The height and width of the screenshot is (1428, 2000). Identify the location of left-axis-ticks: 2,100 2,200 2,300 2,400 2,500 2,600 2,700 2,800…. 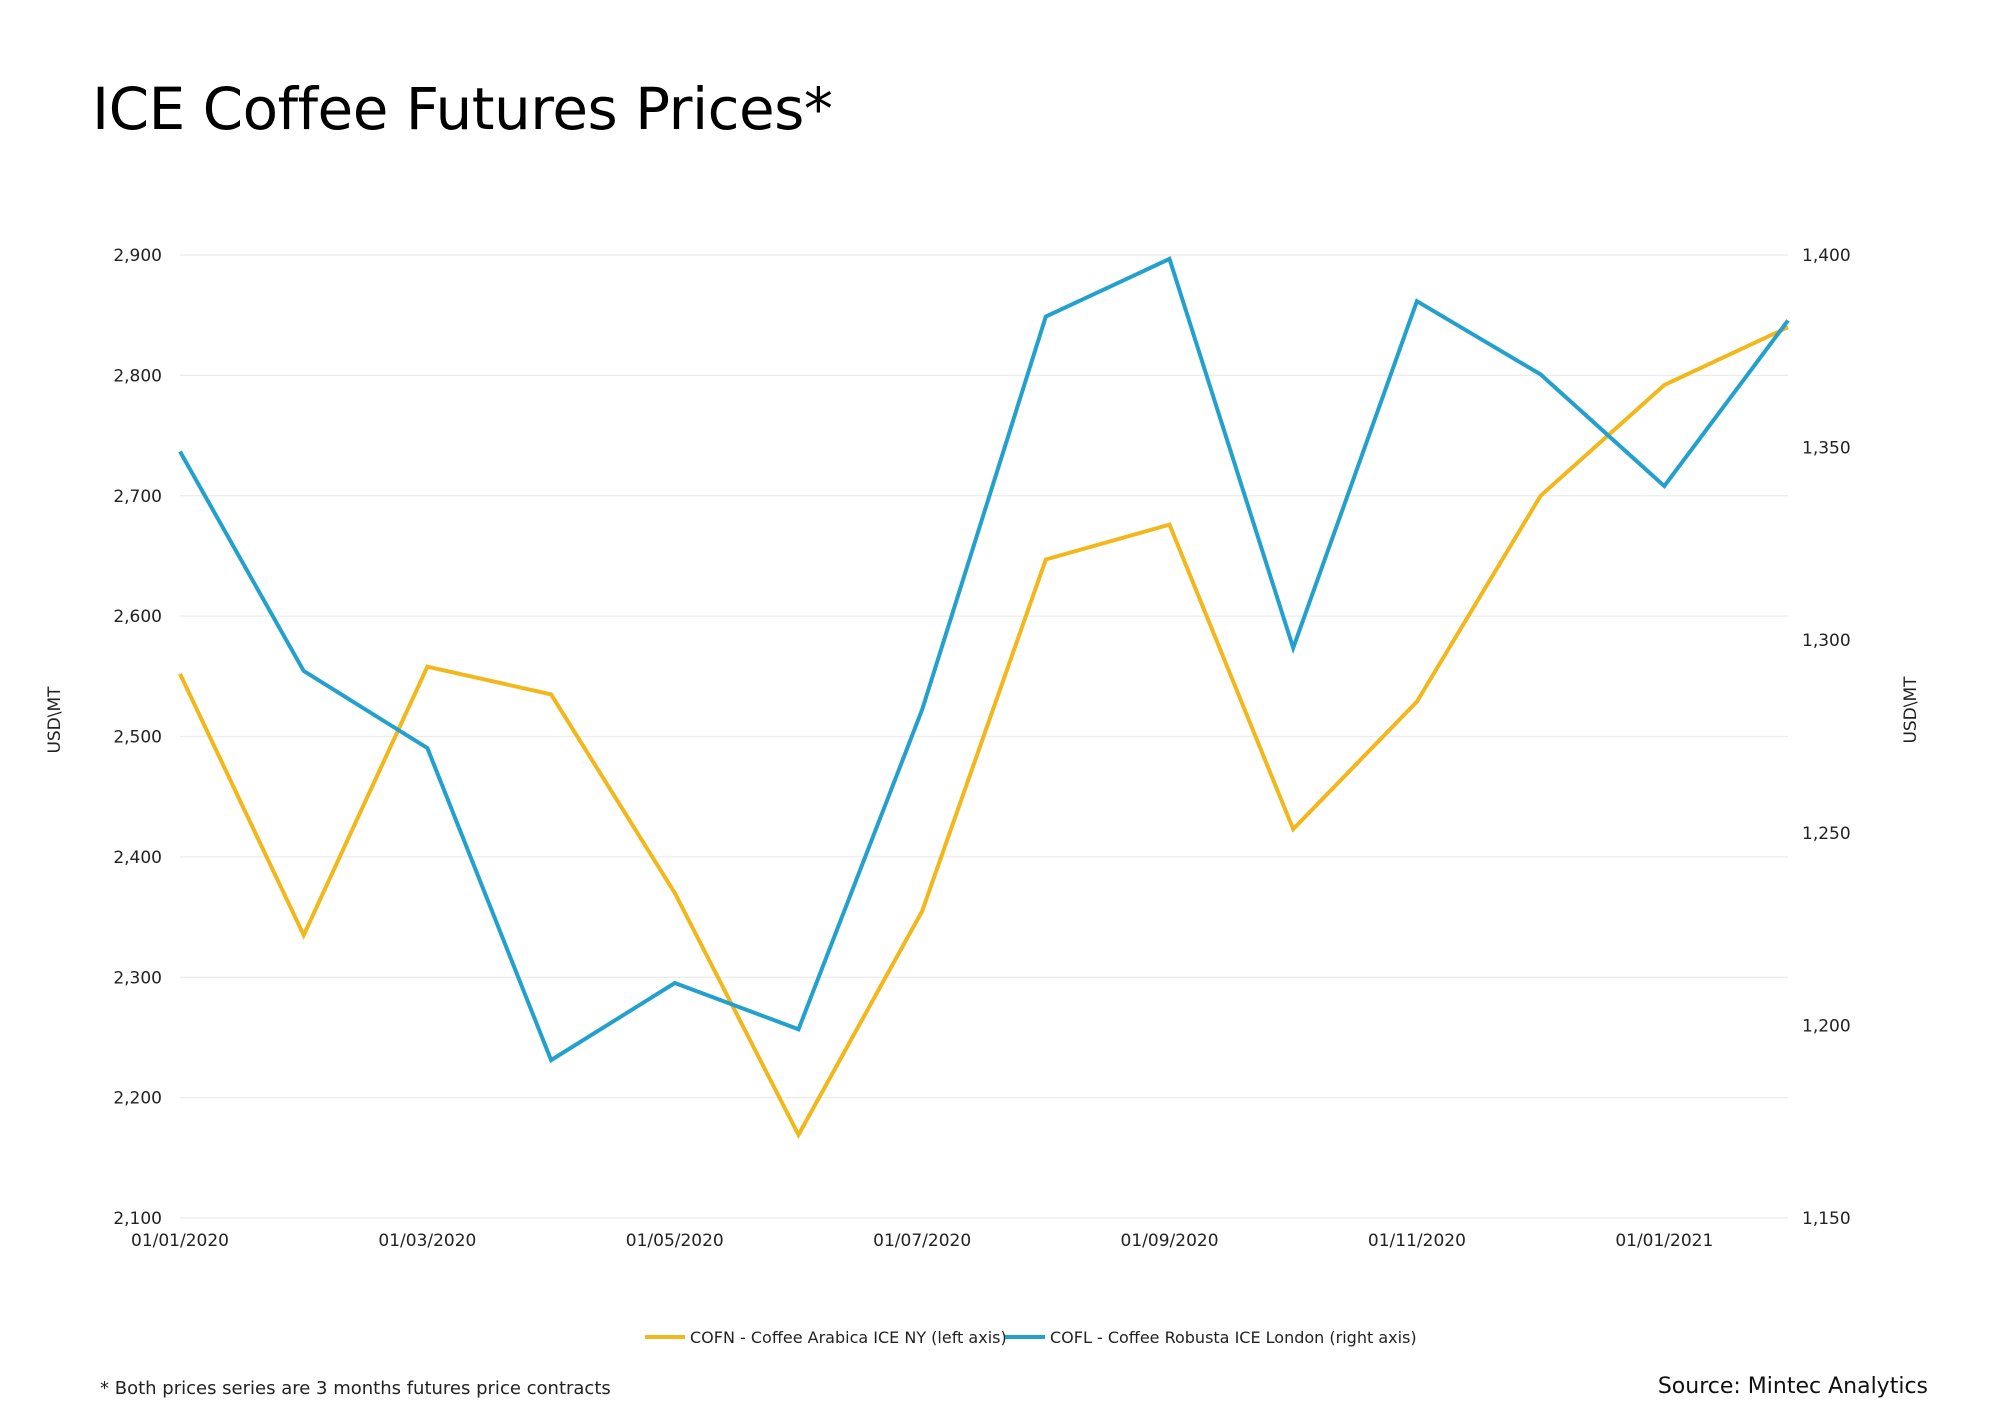
(137, 737).